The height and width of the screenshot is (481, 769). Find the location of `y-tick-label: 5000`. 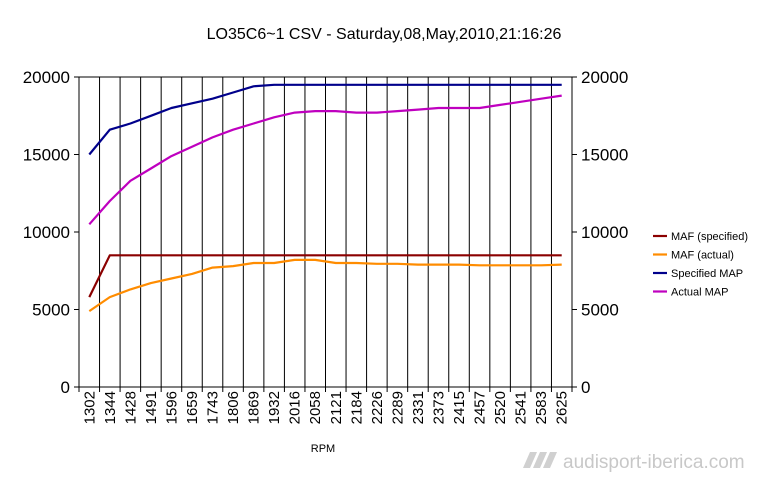

y-tick-label: 5000 is located at coordinates (51, 310).